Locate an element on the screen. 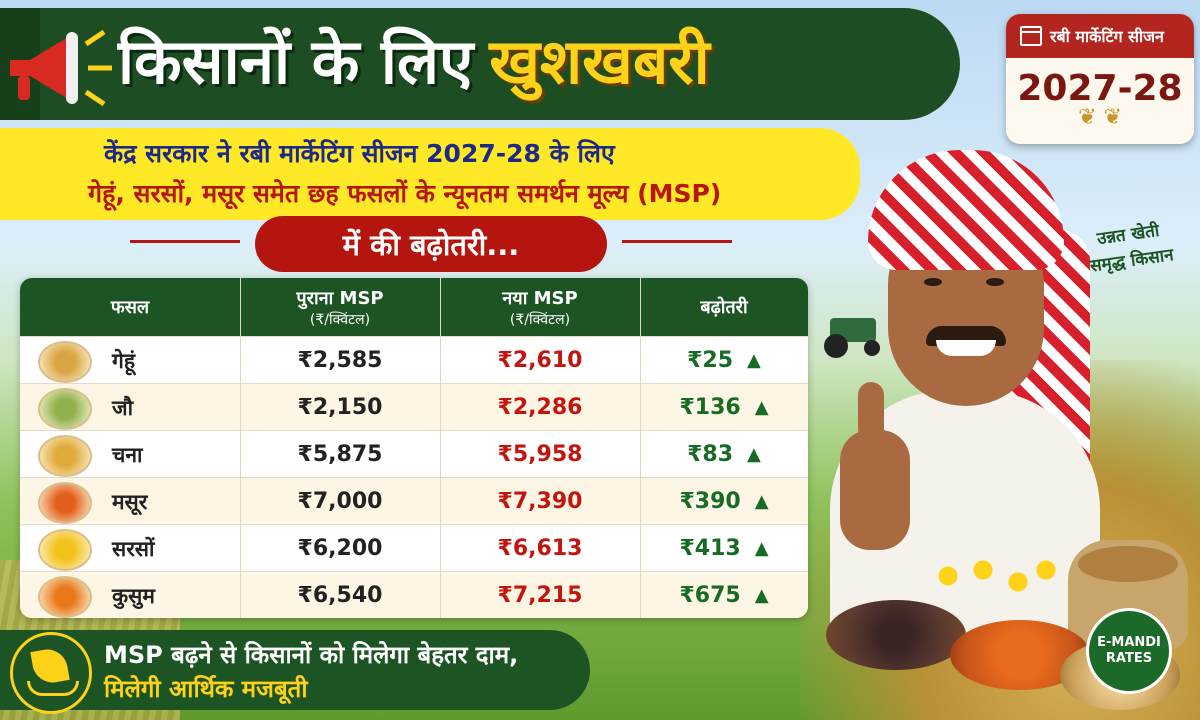  crop-name: जौ is located at coordinates (123, 407).